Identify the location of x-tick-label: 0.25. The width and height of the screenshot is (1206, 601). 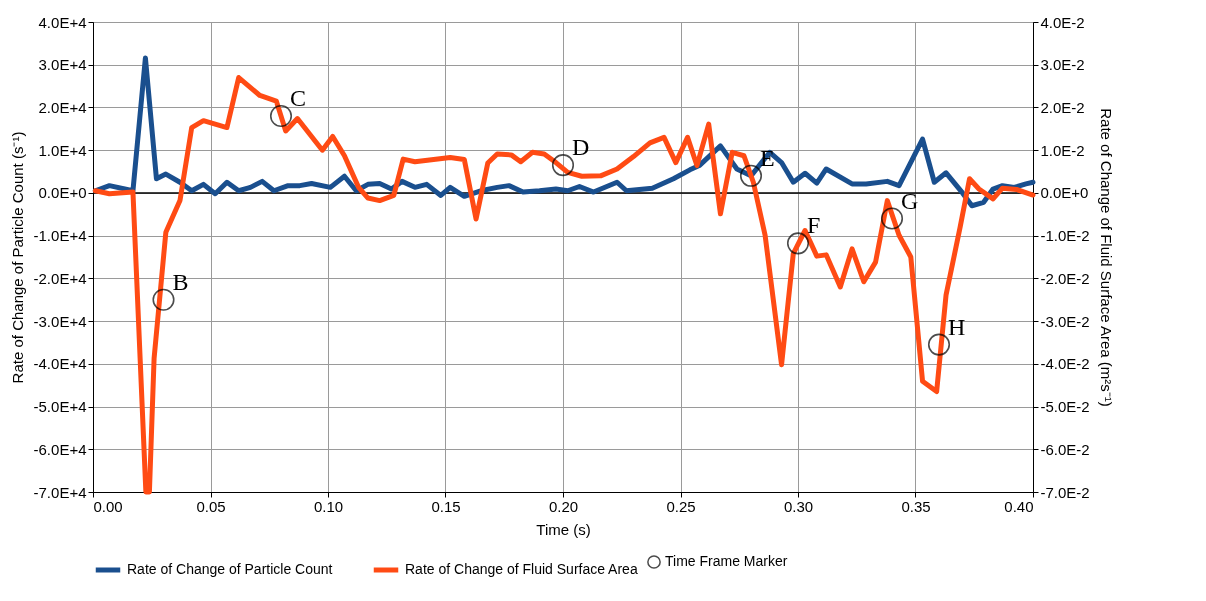
(681, 506).